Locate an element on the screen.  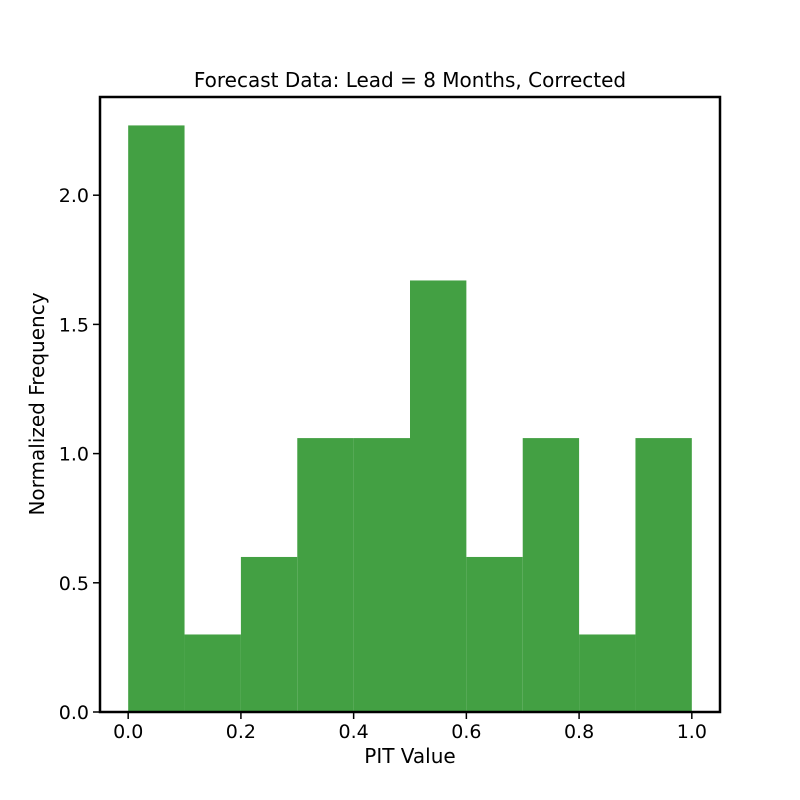
x-tick-label: 0.6 is located at coordinates (466, 732).